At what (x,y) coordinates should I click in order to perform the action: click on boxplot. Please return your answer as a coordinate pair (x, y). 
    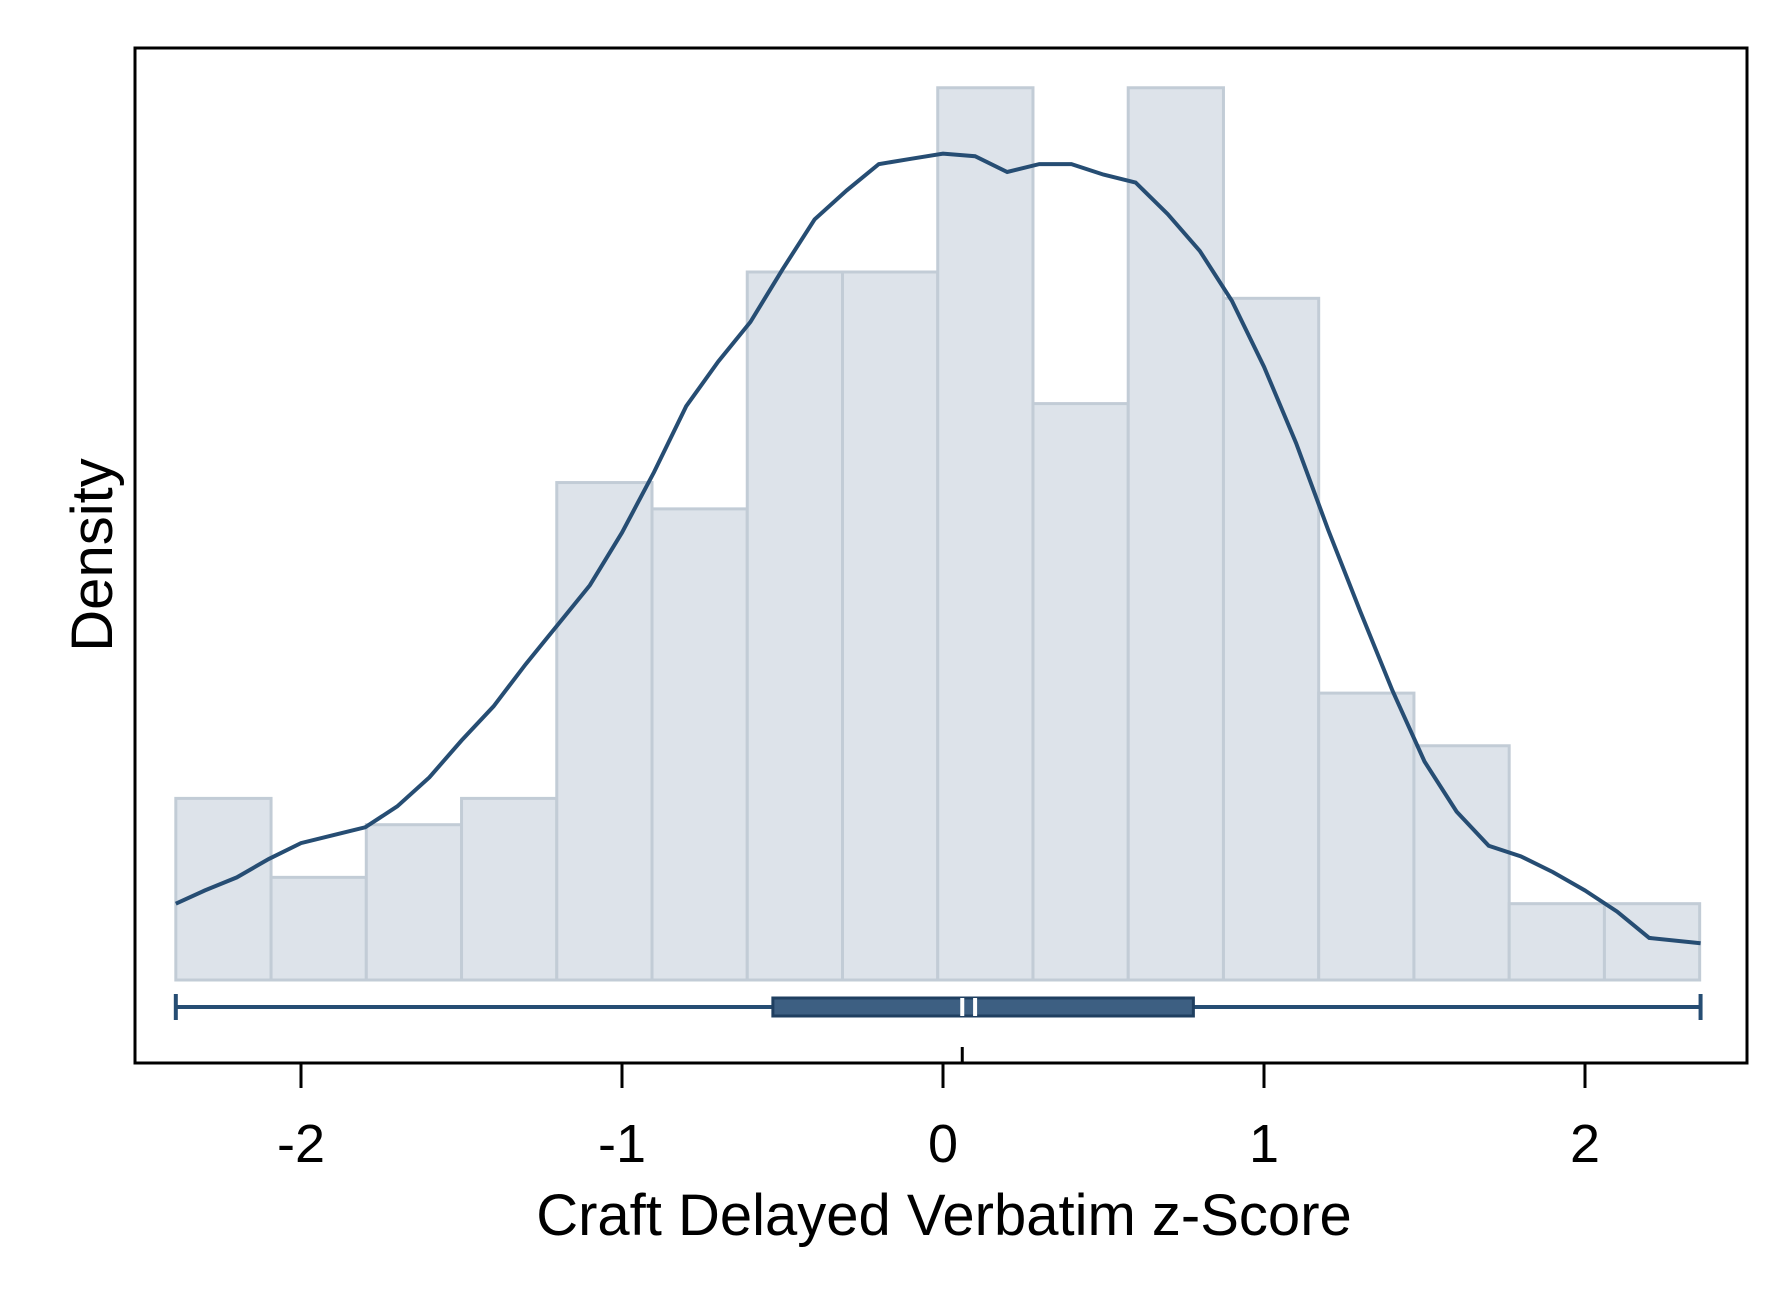
    Looking at the image, I should click on (938, 1028).